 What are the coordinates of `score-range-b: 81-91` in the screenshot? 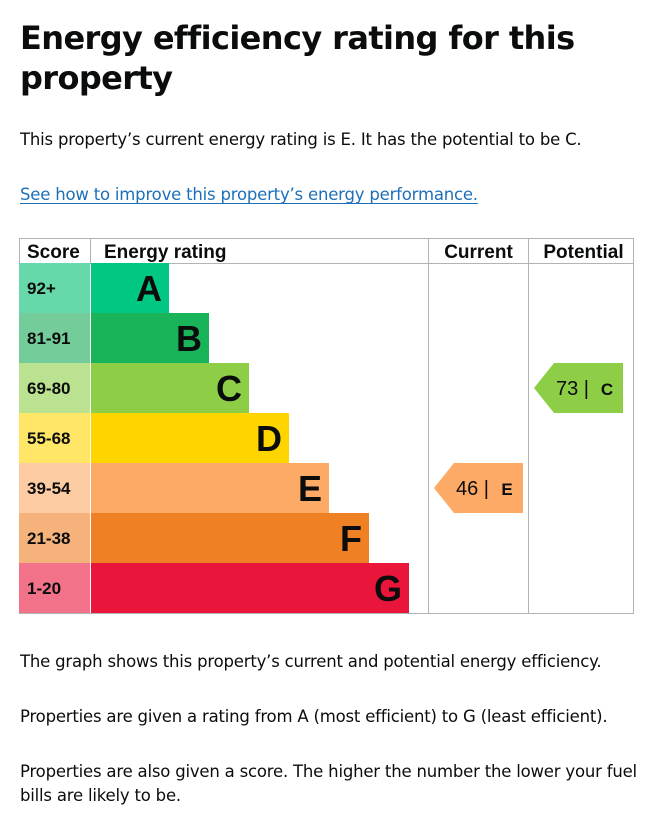 It's located at (48, 338).